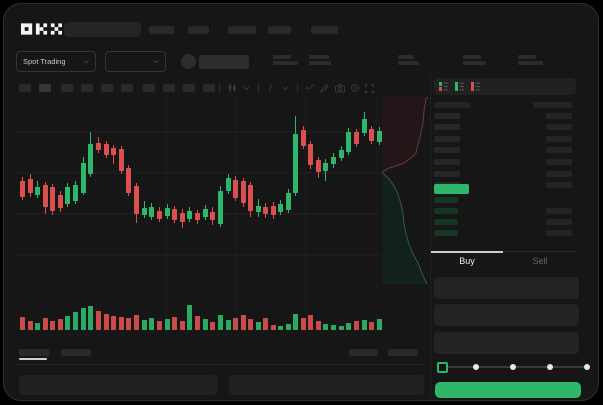 Image resolution: width=603 pixels, height=405 pixels. I want to click on tab-sell, so click(539, 261).